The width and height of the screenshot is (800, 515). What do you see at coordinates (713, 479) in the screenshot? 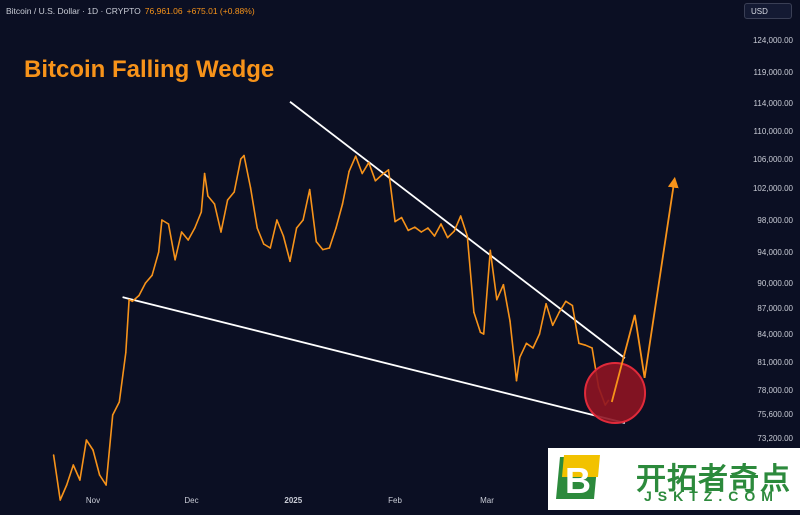
I see `watermark-site-name: 开拓者奇点` at bounding box center [713, 479].